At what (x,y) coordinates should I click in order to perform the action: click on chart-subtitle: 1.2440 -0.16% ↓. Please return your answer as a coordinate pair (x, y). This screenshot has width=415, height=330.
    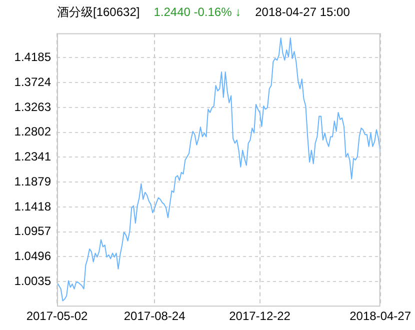
    Looking at the image, I should click on (198, 12).